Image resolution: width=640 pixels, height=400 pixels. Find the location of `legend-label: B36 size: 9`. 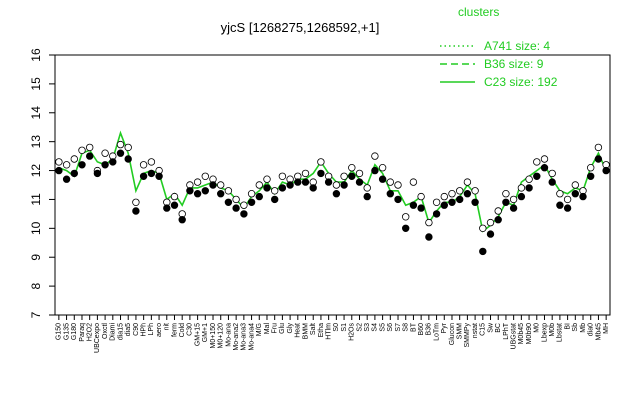

legend-label: B36 size: 9 is located at coordinates (514, 64).